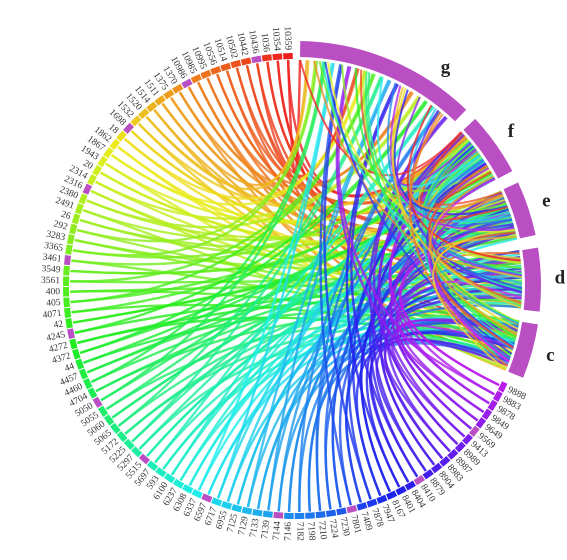 The height and width of the screenshot is (560, 567). Describe the element at coordinates (446, 67) in the screenshot. I see `group-label: g` at that location.